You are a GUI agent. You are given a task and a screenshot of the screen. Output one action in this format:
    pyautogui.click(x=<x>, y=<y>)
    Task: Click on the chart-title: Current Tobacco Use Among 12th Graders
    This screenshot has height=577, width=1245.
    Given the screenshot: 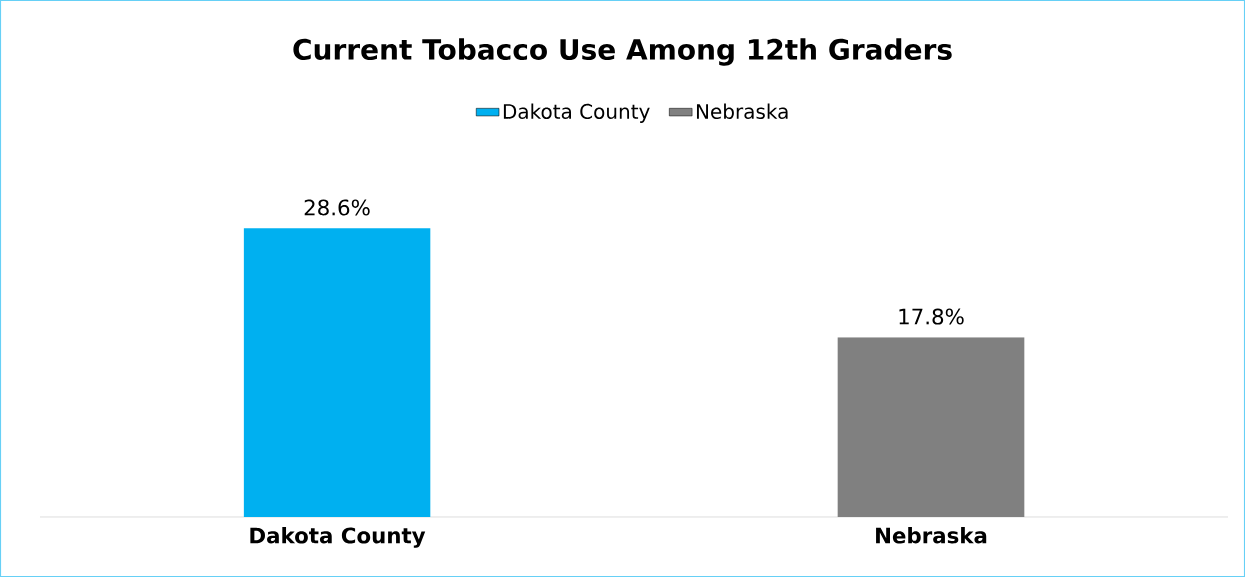 What is the action you would take?
    pyautogui.click(x=622, y=52)
    